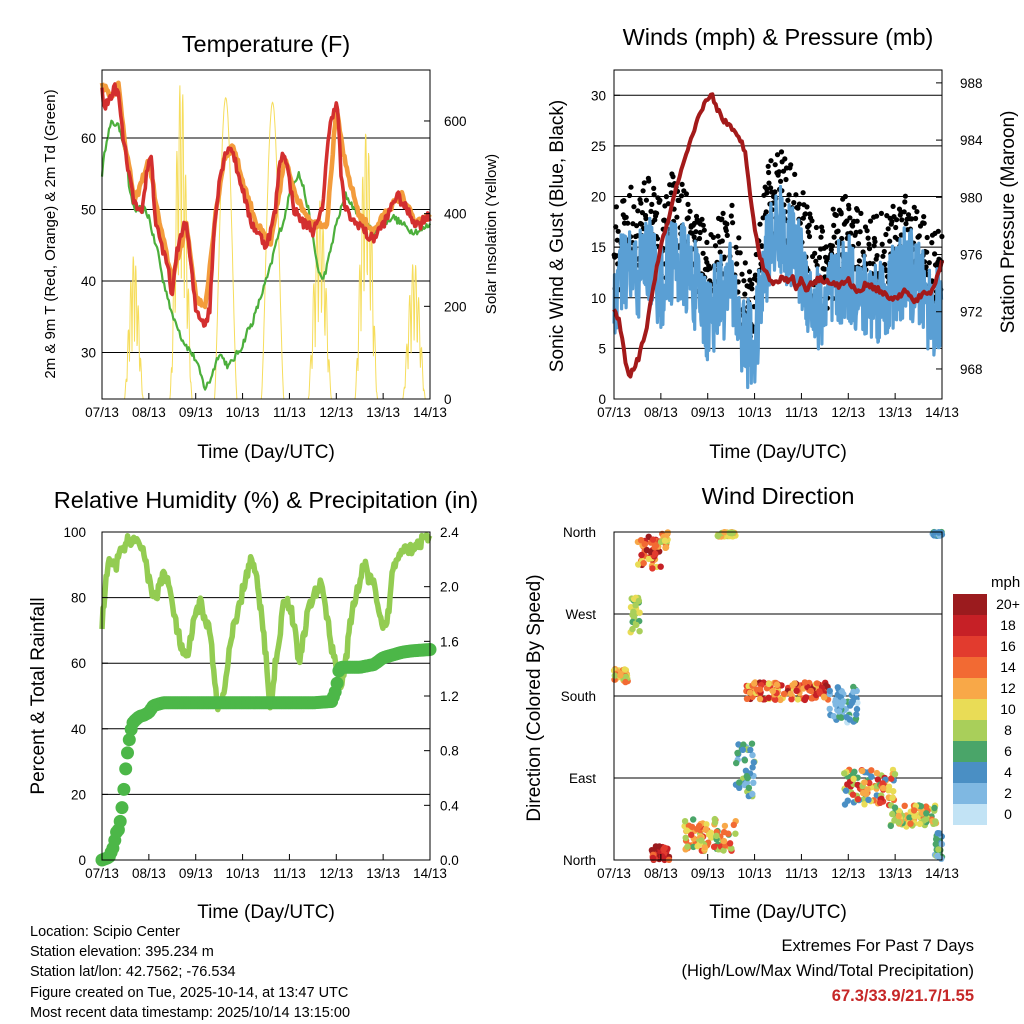 The image size is (1024, 1024). I want to click on winds-ylabel-right: Station Pressure (Maroon), so click(1008, 222).